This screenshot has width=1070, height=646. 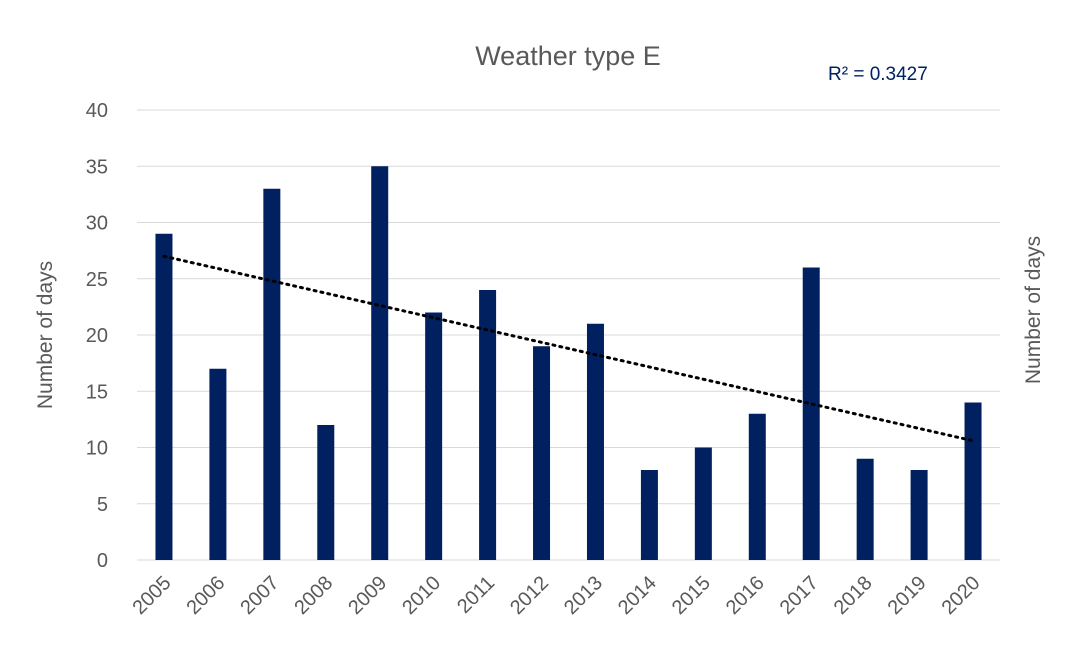 I want to click on x-tick-label: 2007, so click(x=259, y=595).